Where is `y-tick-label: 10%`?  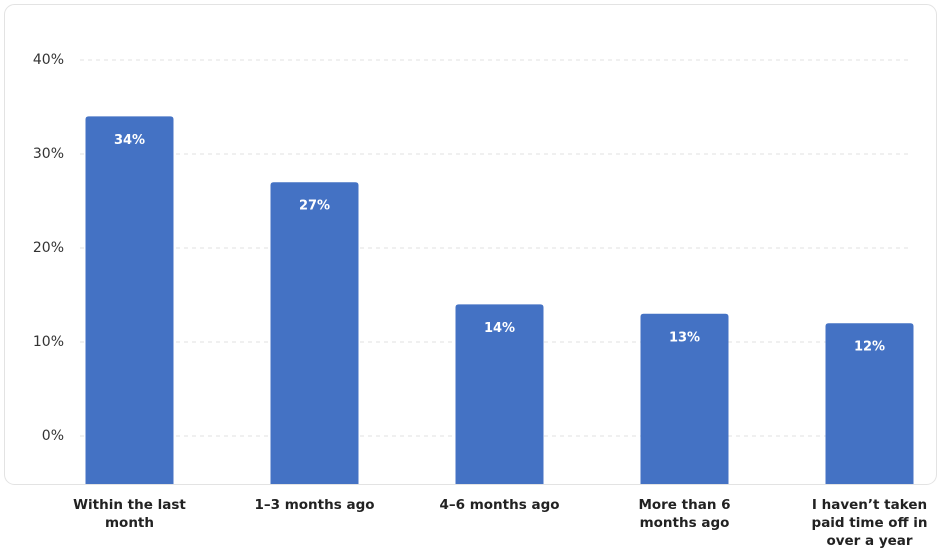 y-tick-label: 10% is located at coordinates (48, 342).